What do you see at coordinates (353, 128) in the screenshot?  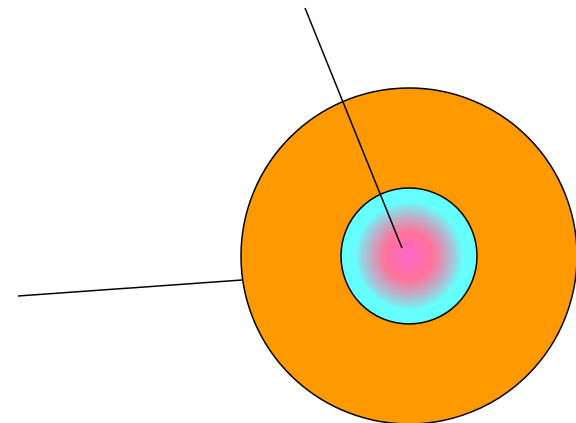 I see `leader-line-top` at bounding box center [353, 128].